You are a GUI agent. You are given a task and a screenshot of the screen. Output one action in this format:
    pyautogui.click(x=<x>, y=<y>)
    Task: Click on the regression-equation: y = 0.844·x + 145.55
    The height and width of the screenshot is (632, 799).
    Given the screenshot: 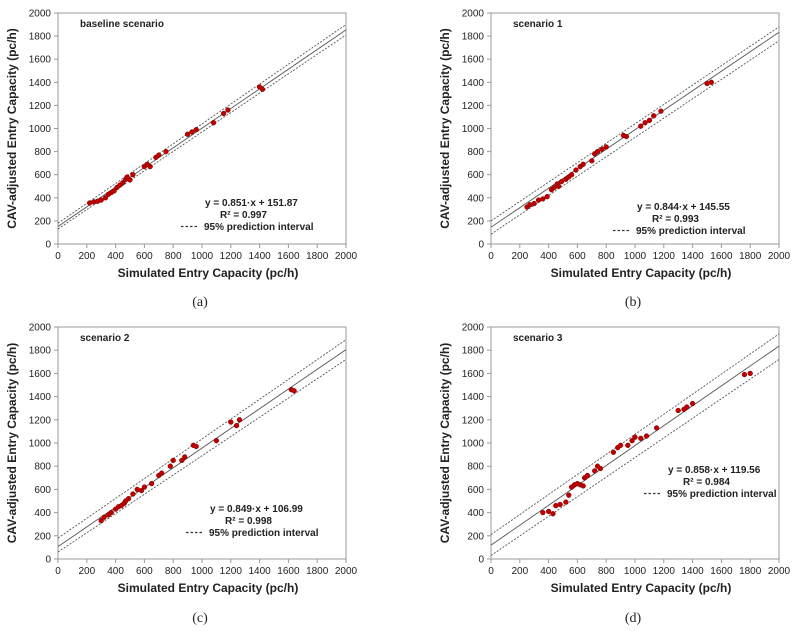 What is the action you would take?
    pyautogui.click(x=683, y=207)
    